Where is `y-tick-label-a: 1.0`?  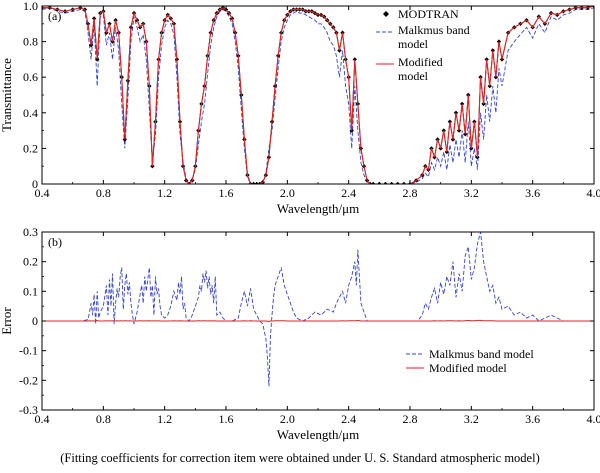
y-tick-label-a: 1.0 is located at coordinates (30, 6).